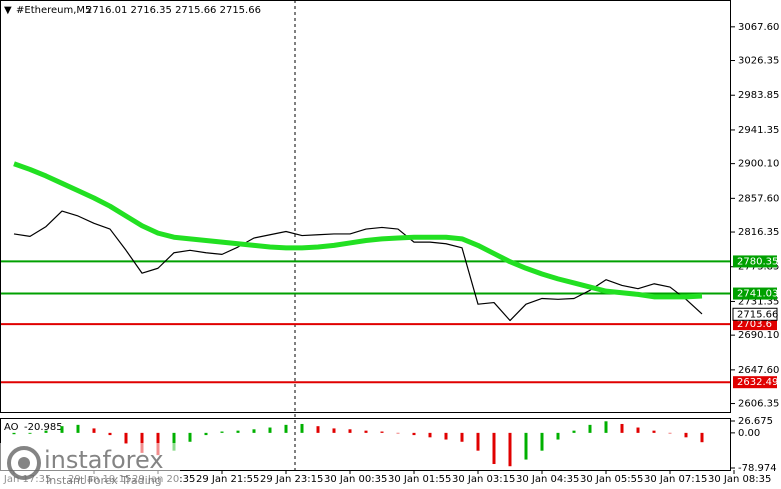 The width and height of the screenshot is (781, 489). Describe the element at coordinates (757, 382) in the screenshot. I see `level-label: 2632.49` at that location.